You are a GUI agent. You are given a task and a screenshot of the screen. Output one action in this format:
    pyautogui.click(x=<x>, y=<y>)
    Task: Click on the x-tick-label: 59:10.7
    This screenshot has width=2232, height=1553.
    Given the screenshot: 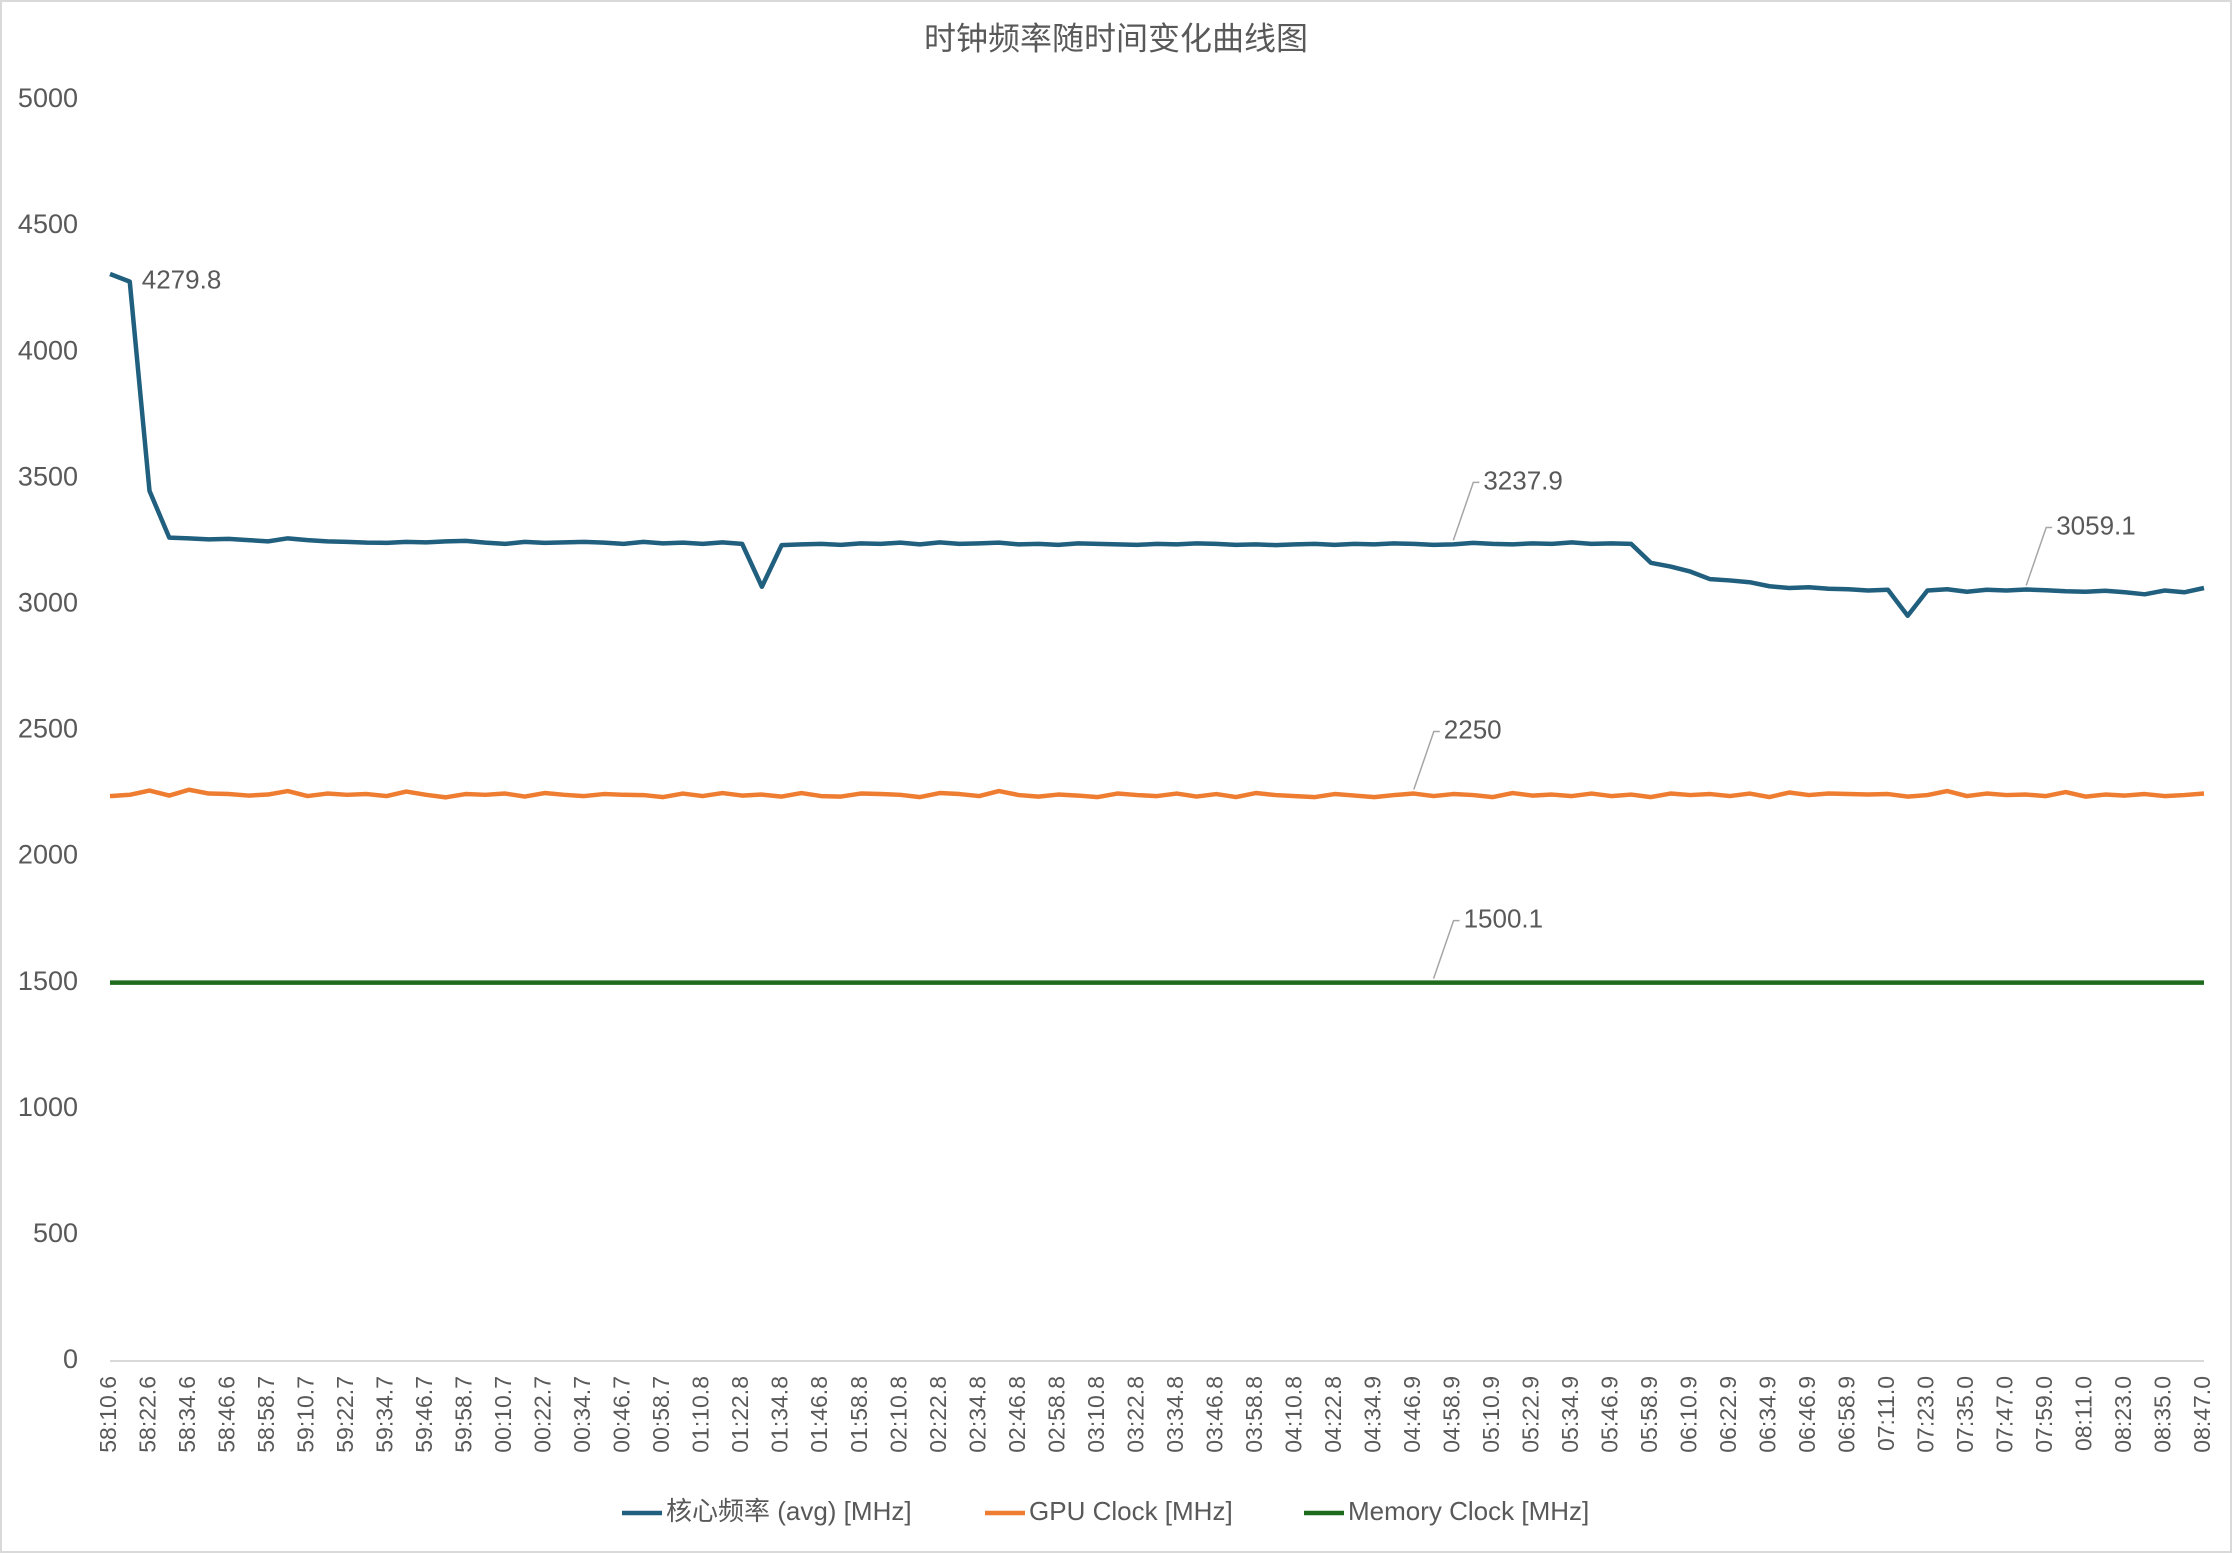 What is the action you would take?
    pyautogui.click(x=306, y=1414)
    